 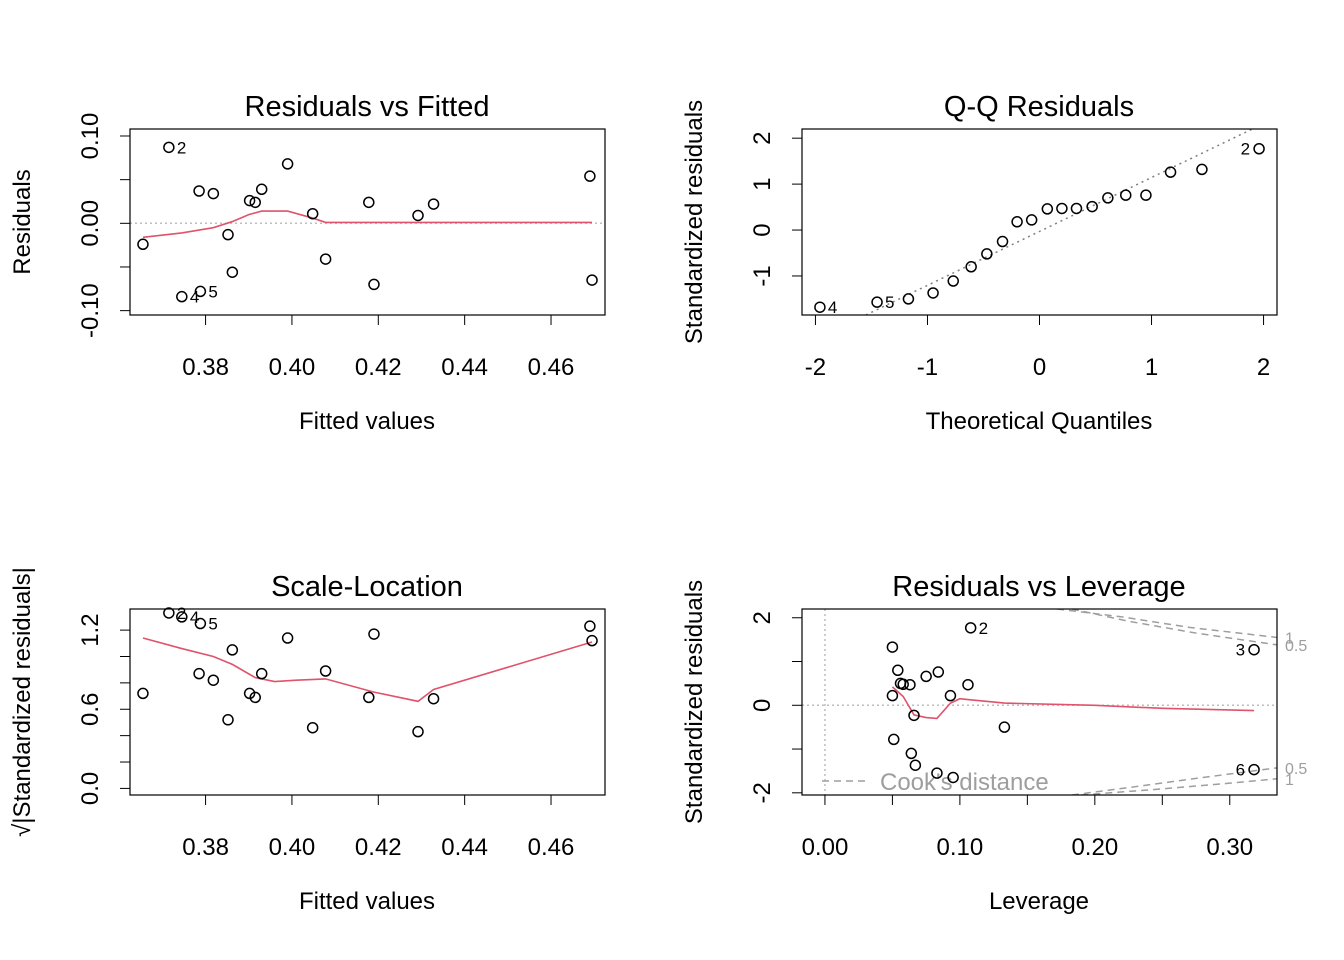 I want to click on plot-title: Residuals vs Fitted, so click(x=367, y=107).